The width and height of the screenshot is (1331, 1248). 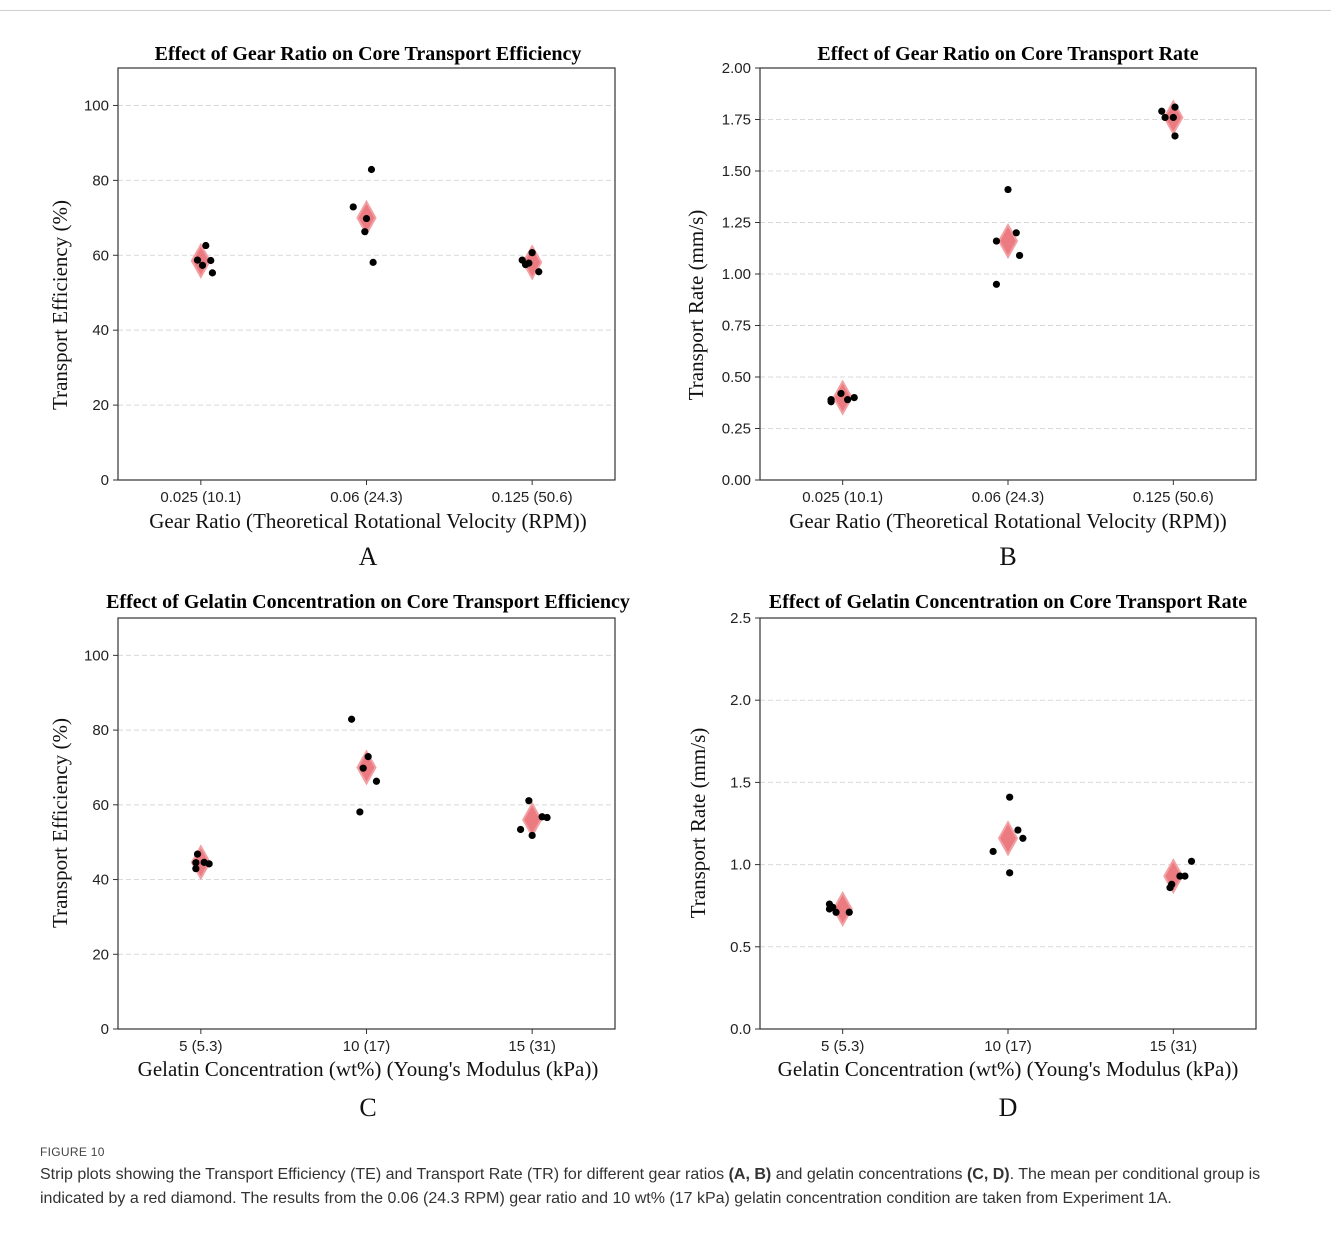 I want to click on figure-label: FIGURE 10, so click(x=72, y=1152).